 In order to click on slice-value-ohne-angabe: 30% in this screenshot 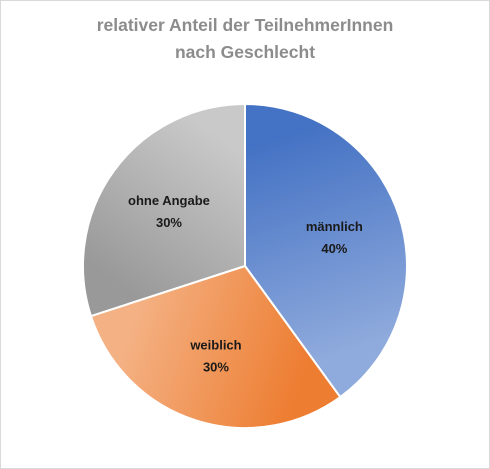, I will do `click(169, 222)`.